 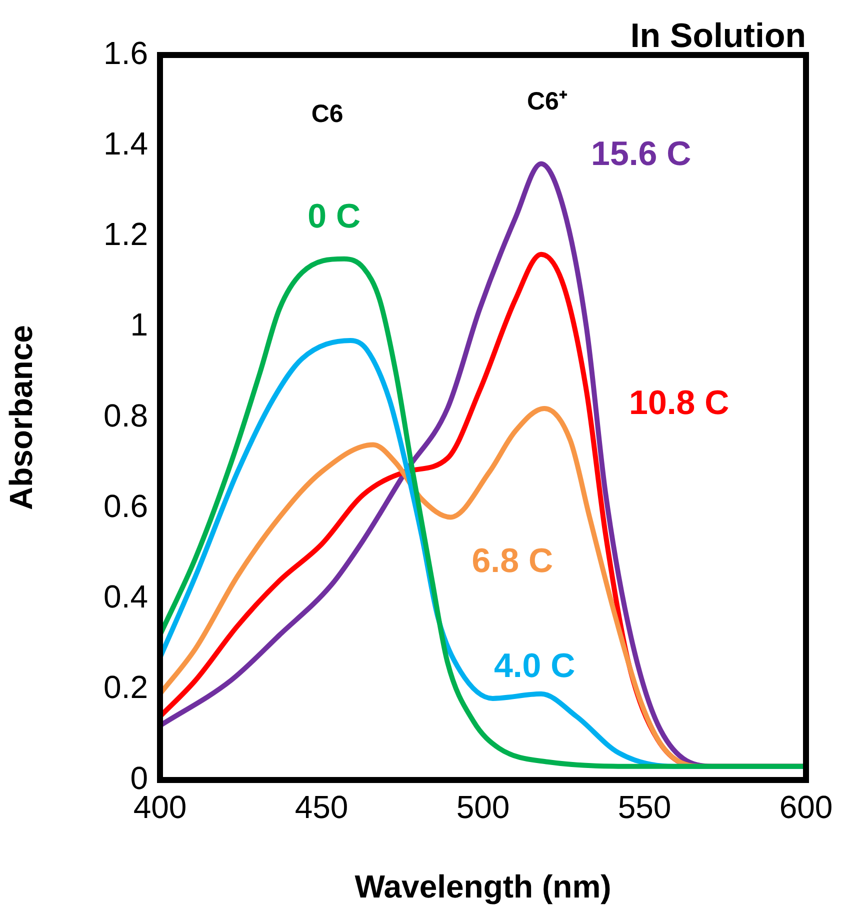 I want to click on series-label: 10.8 C, so click(x=679, y=403).